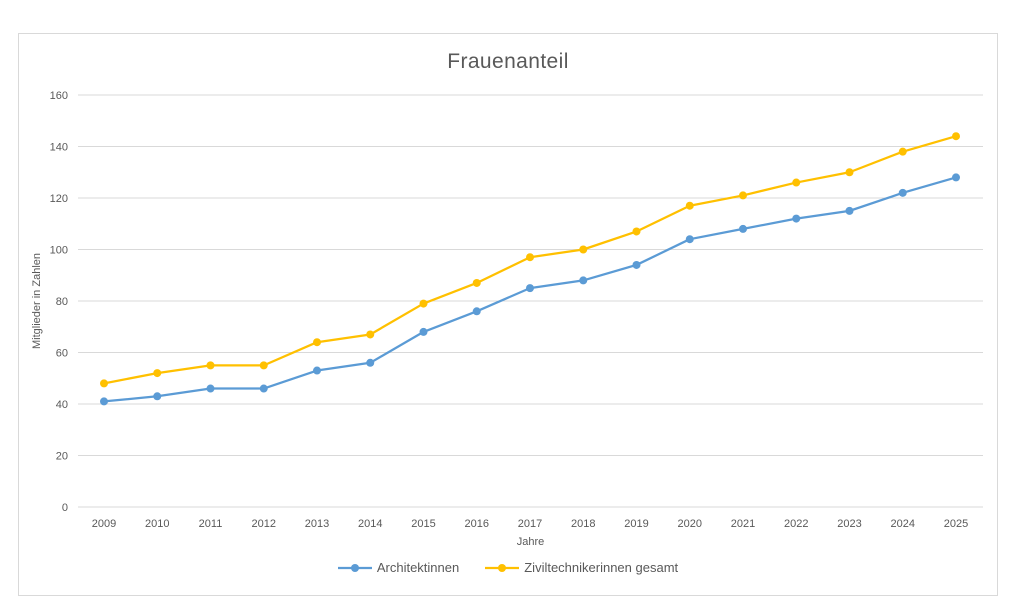 This screenshot has width=1024, height=615. I want to click on x-tick-label: 2013, so click(317, 524).